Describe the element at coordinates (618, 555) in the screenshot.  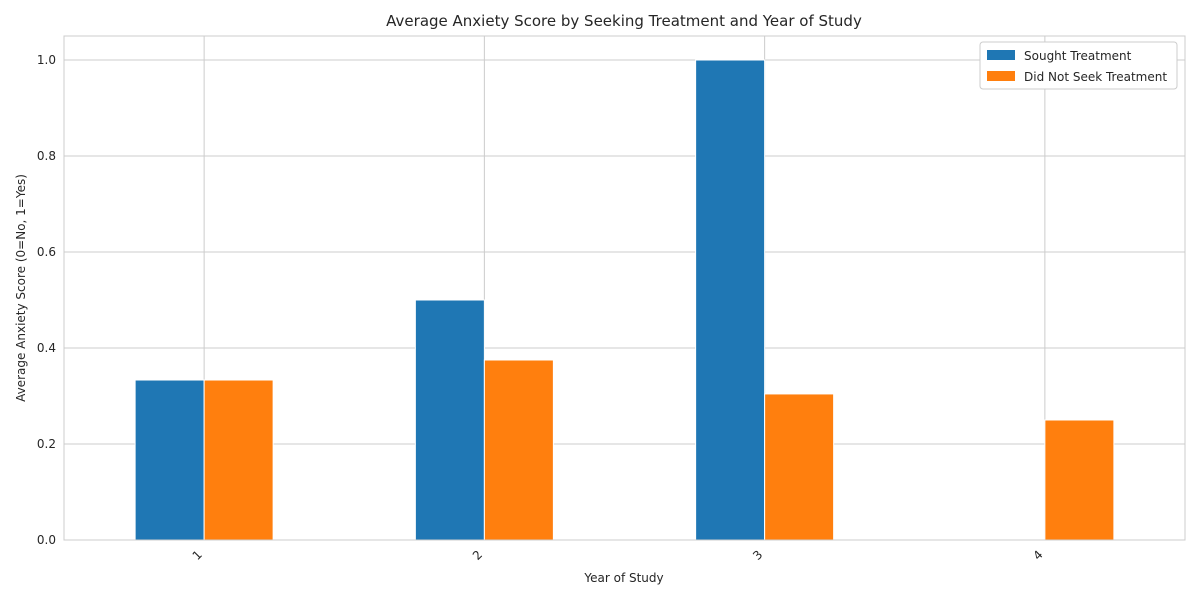
I see `x-axis-ticks: 1 2 3 4` at that location.